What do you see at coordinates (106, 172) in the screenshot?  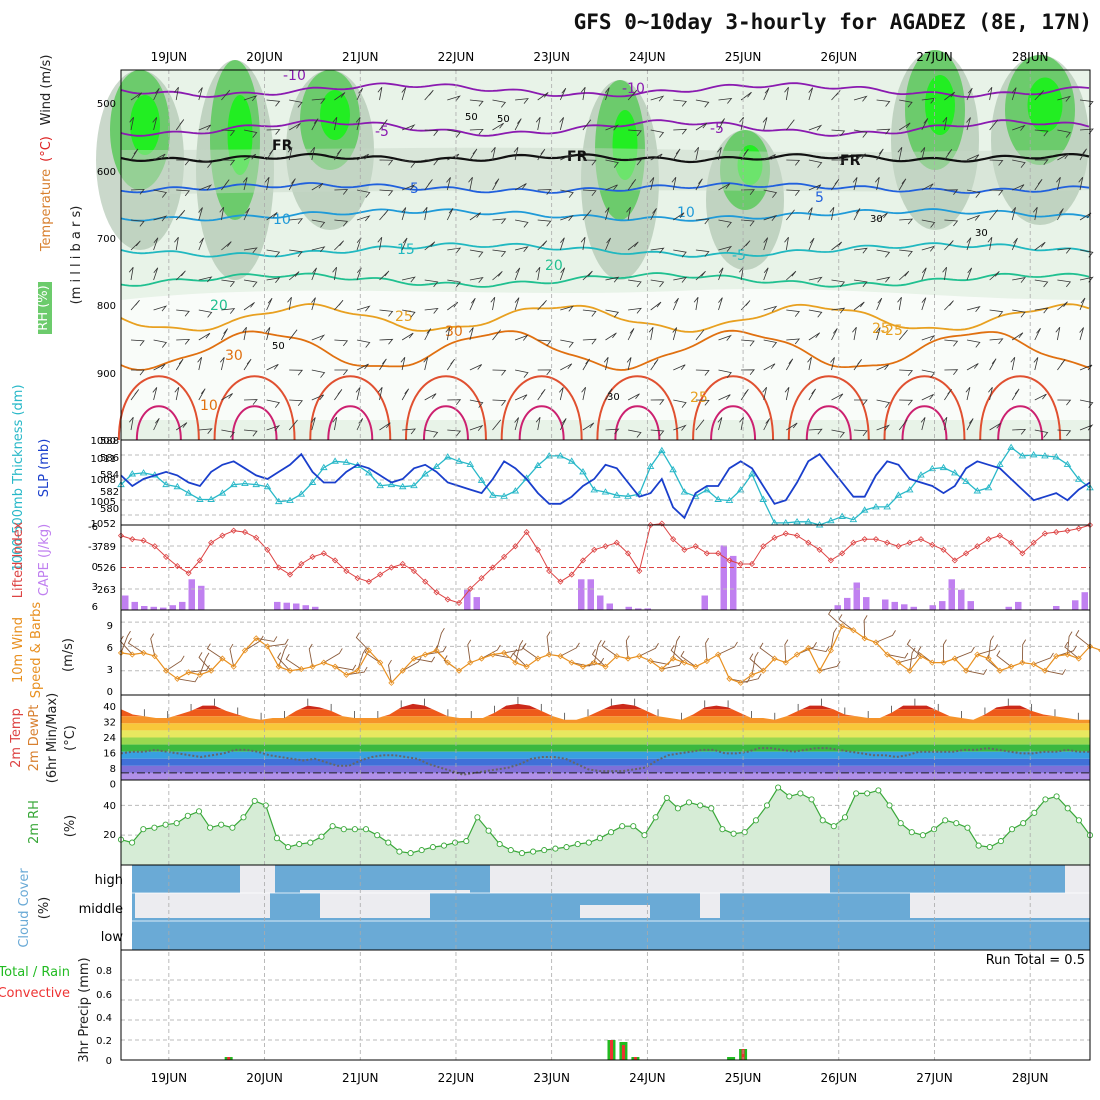 I see `pressure-tick: 600` at bounding box center [106, 172].